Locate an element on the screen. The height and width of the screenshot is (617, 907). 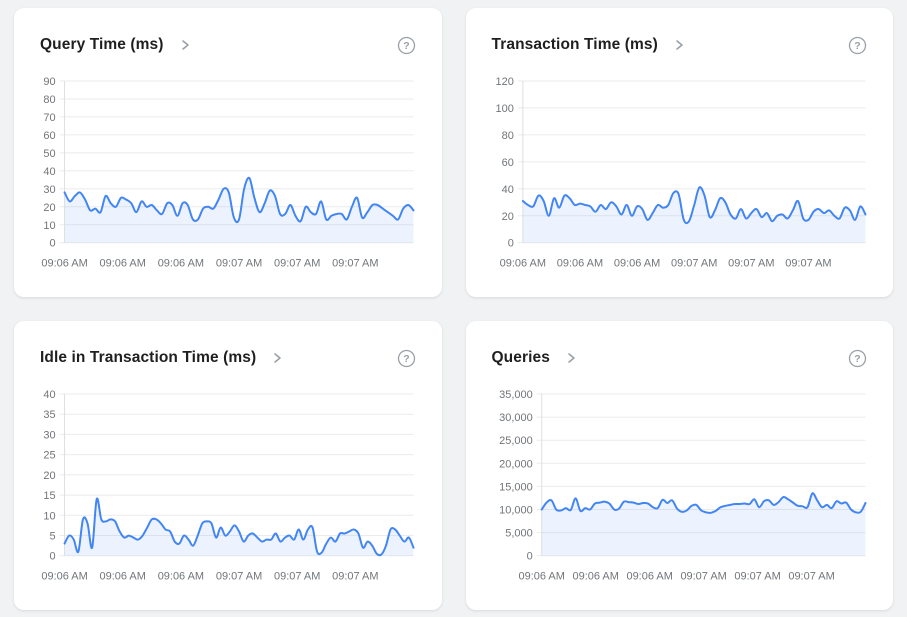
card-title-queries: Queries is located at coordinates (520, 357).